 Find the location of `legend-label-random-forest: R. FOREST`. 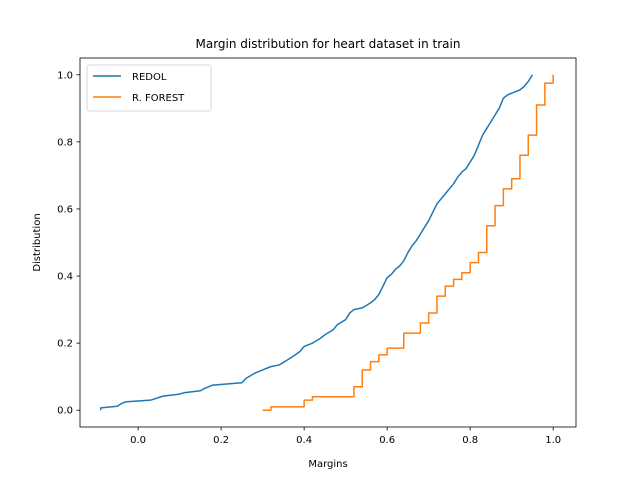

legend-label-random-forest: R. FOREST is located at coordinates (158, 98).